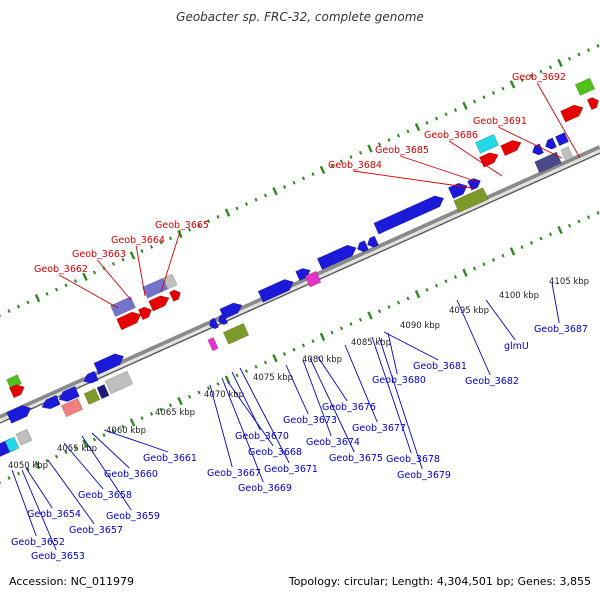  What do you see at coordinates (500, 121) in the screenshot?
I see `top-gene-label: Geob_3691` at bounding box center [500, 121].